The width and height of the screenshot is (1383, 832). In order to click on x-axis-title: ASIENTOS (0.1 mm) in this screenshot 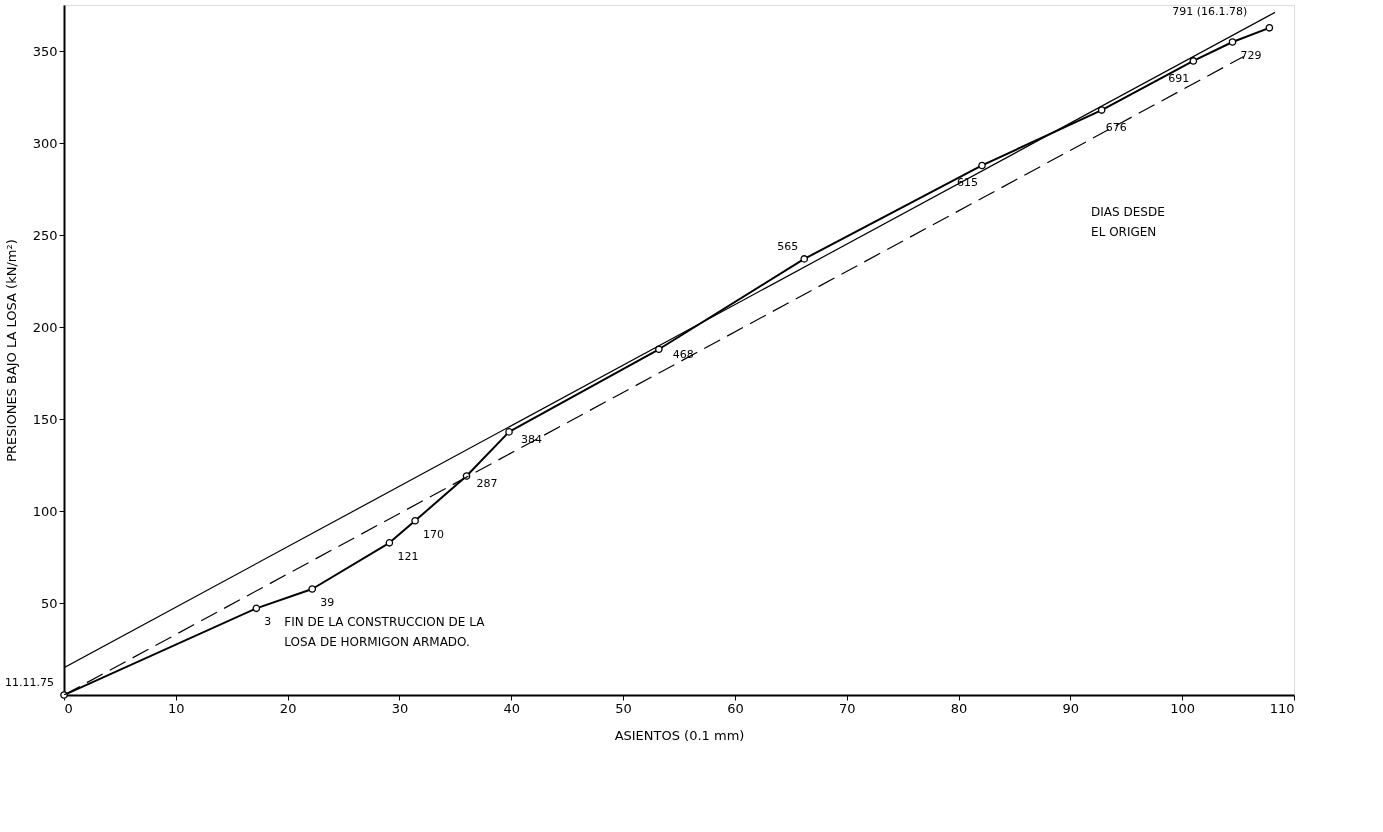, I will do `click(679, 735)`.